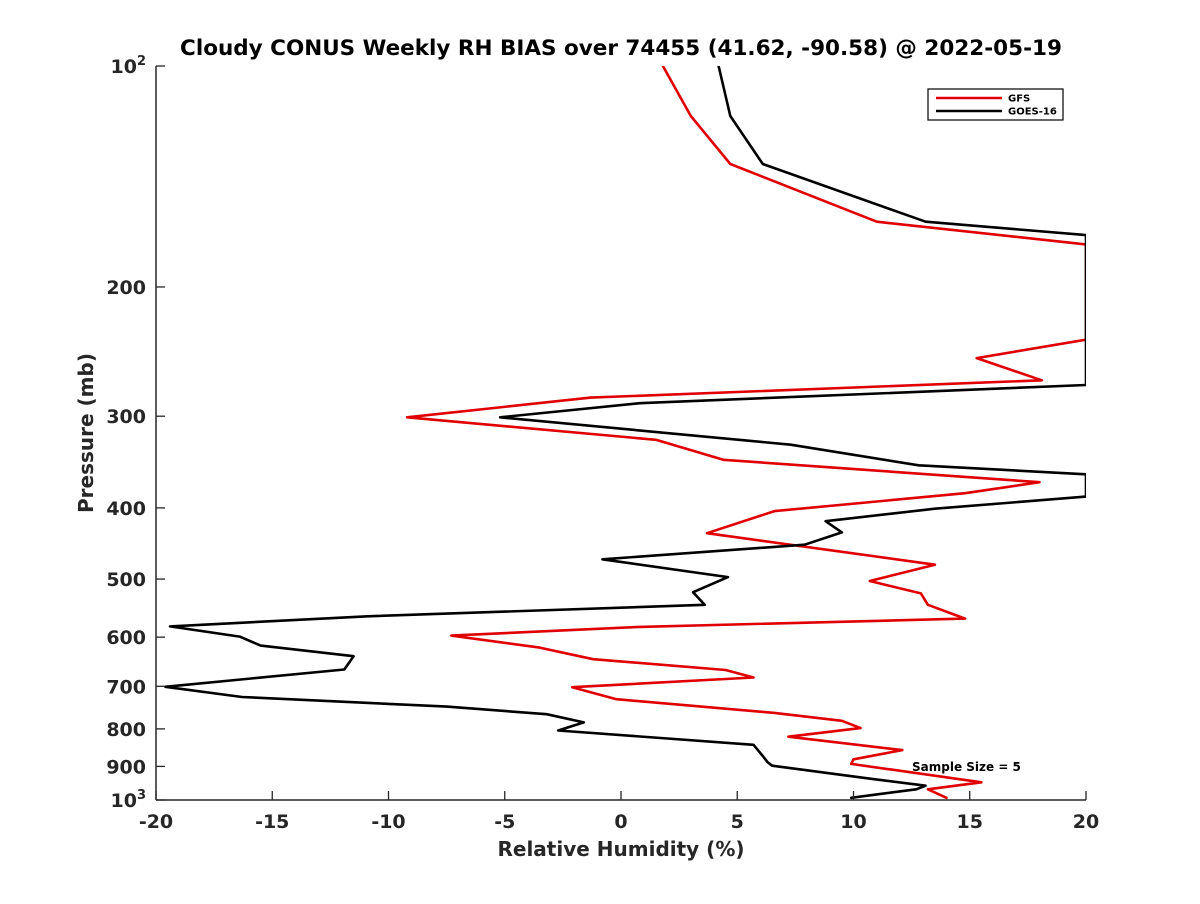  What do you see at coordinates (1019, 99) in the screenshot?
I see `legend-label-gfs: GFS` at bounding box center [1019, 99].